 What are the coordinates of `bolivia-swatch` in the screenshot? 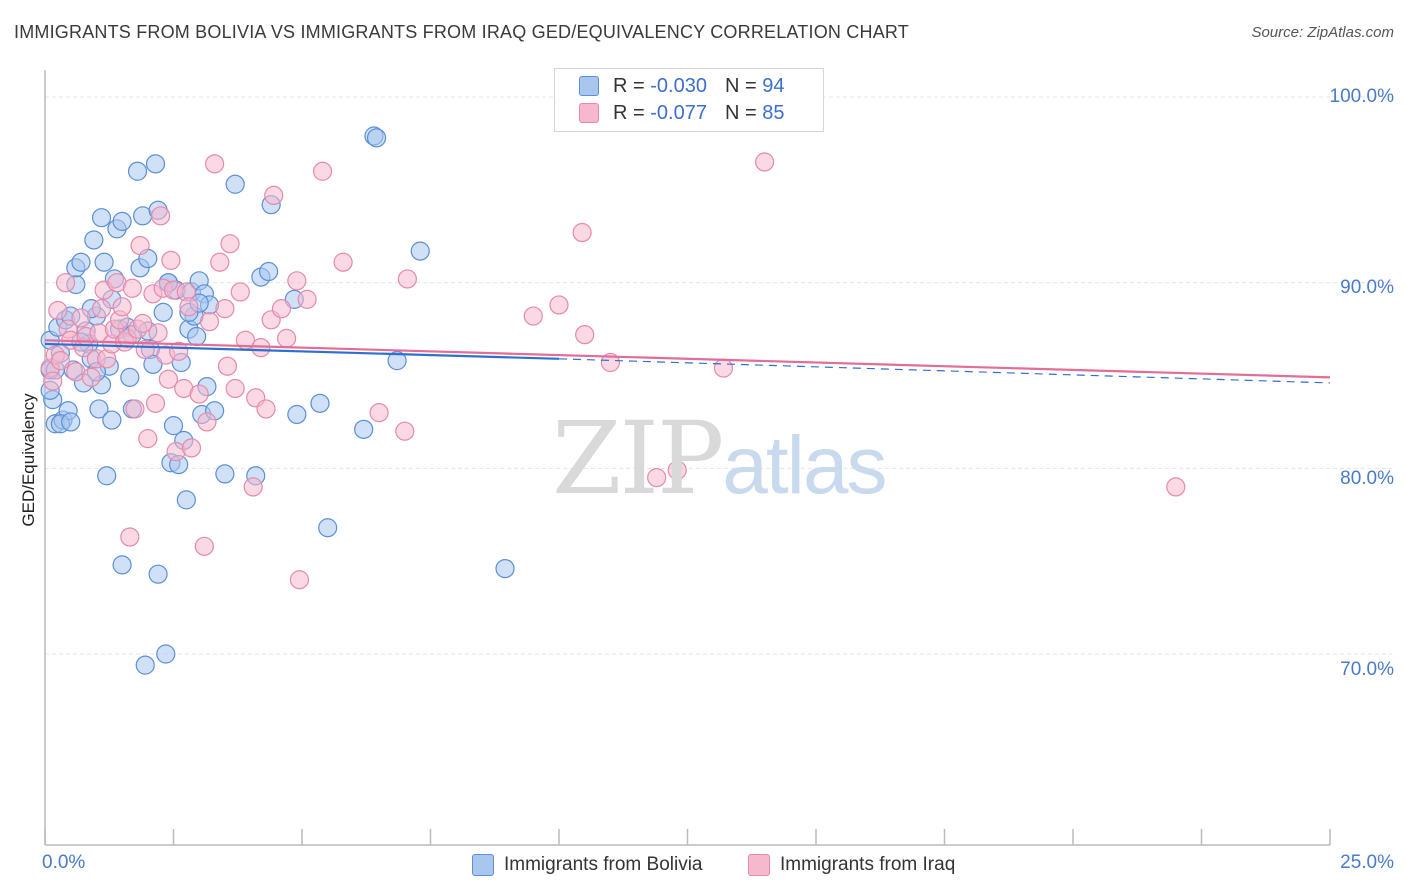 It's located at (589, 86).